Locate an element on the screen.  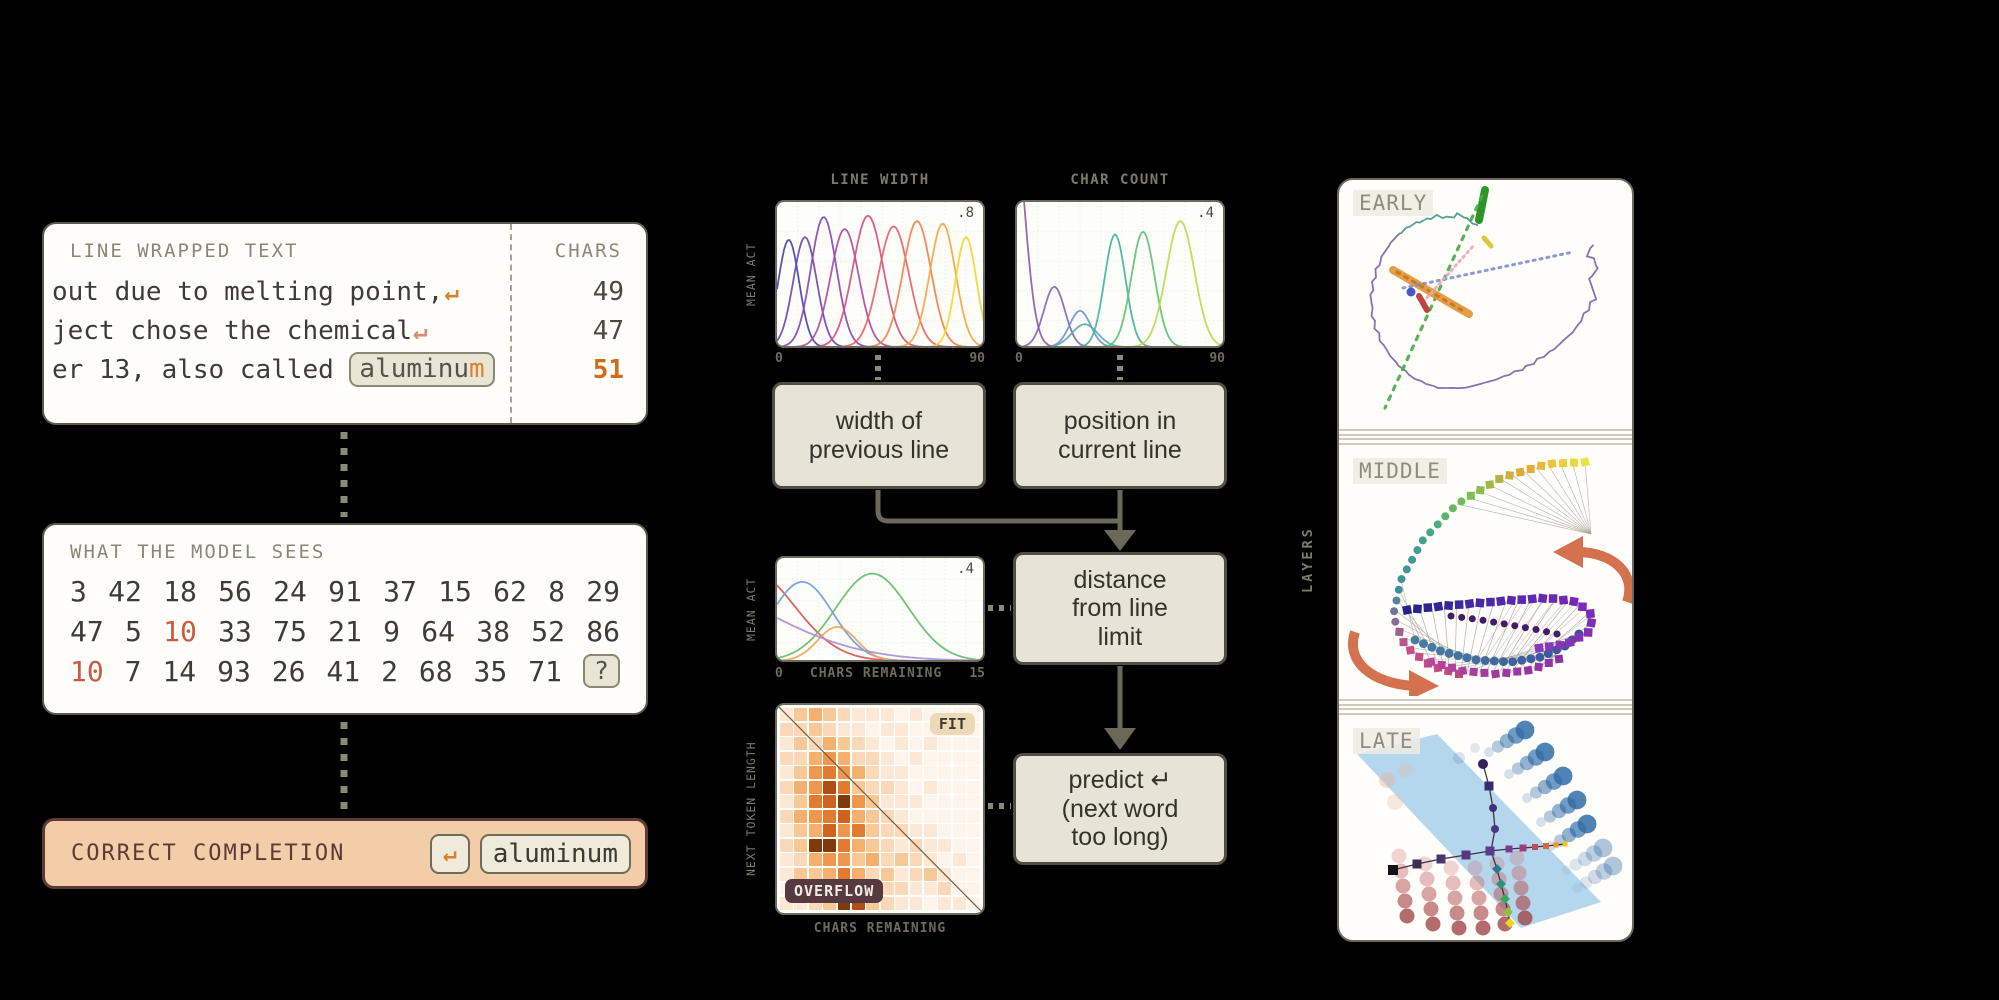
token: 68 is located at coordinates (435, 671).